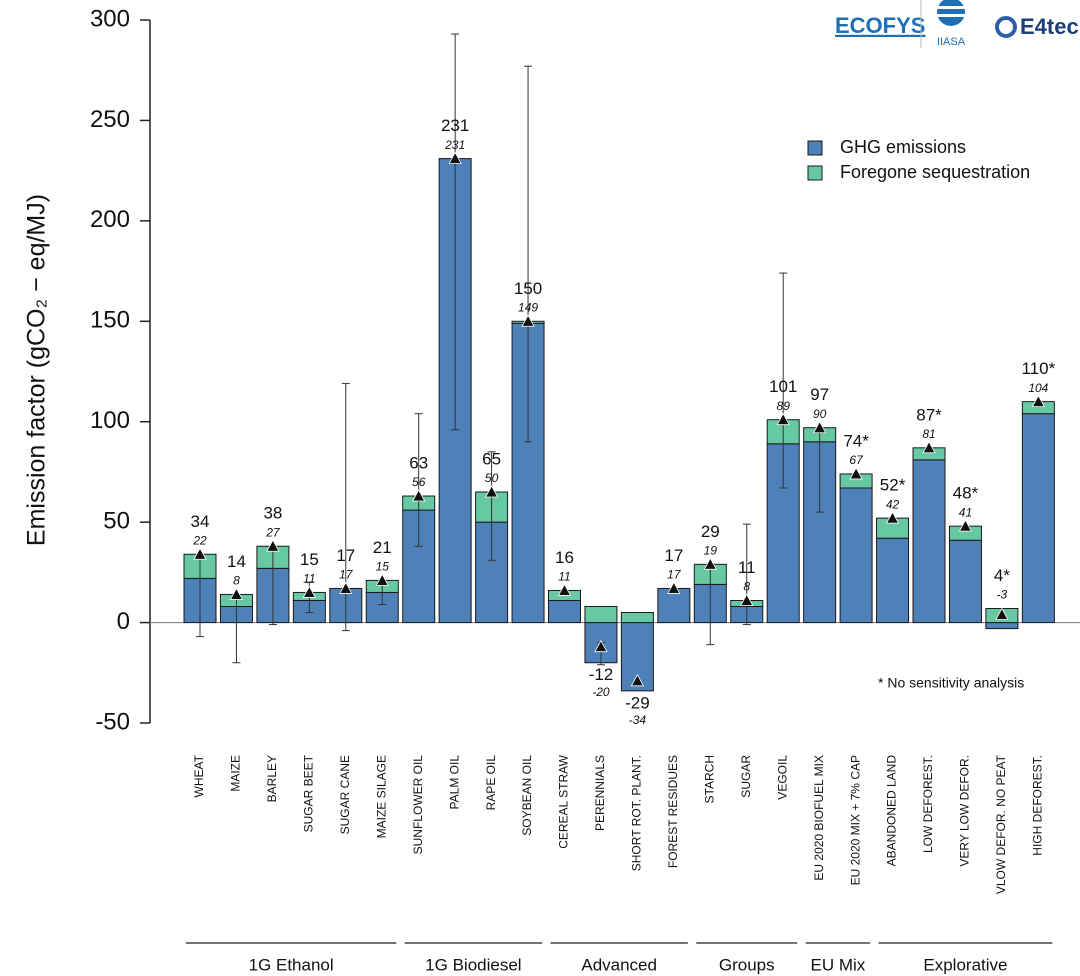 This screenshot has height=976, width=1080. Describe the element at coordinates (309, 793) in the screenshot. I see `x-tick-label: SUGAR BEET` at that location.